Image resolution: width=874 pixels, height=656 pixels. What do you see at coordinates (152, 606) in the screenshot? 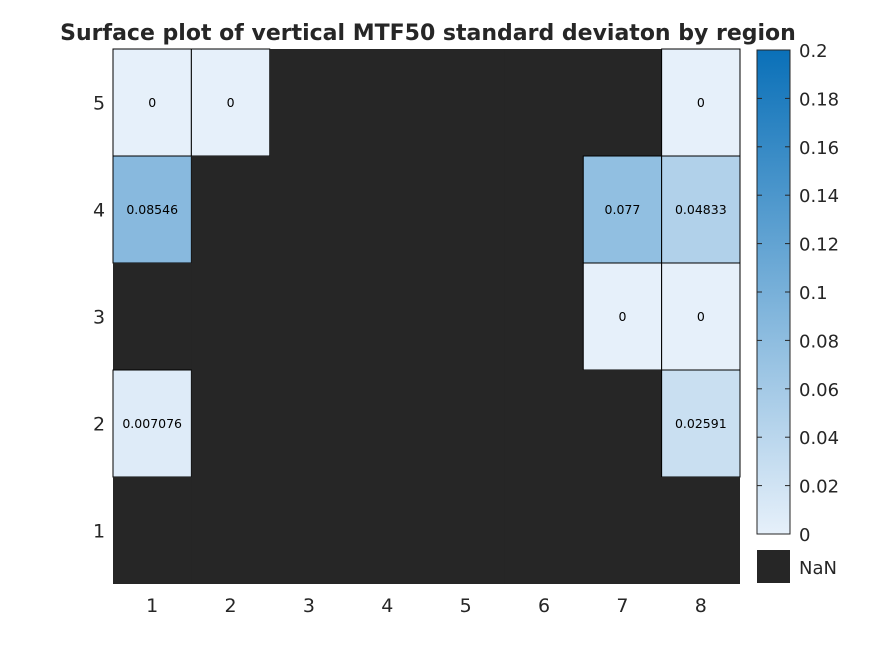
I see `x-tick-label: 1` at bounding box center [152, 606].